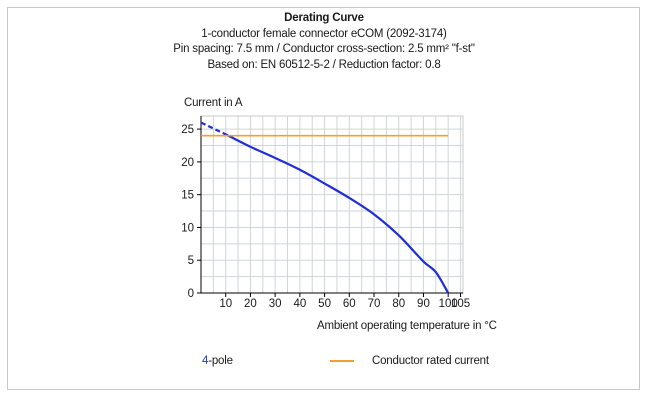  Describe the element at coordinates (213, 103) in the screenshot. I see `y-axis-title: Current in A` at that location.